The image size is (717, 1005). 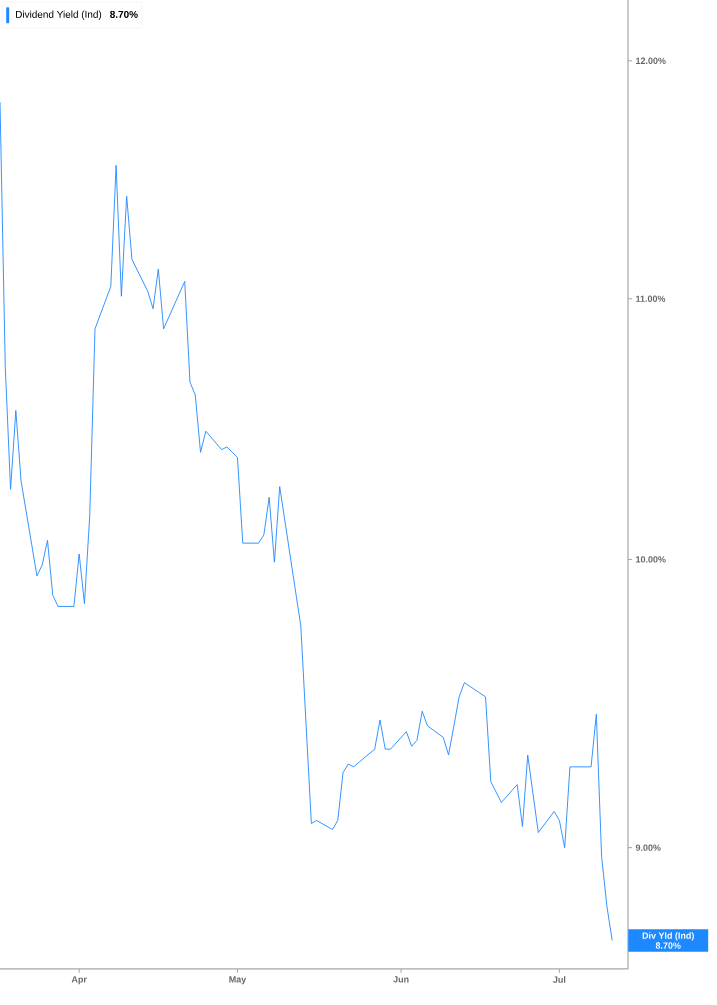 What do you see at coordinates (668, 936) in the screenshot?
I see `text: Div Yld (Ind)` at bounding box center [668, 936].